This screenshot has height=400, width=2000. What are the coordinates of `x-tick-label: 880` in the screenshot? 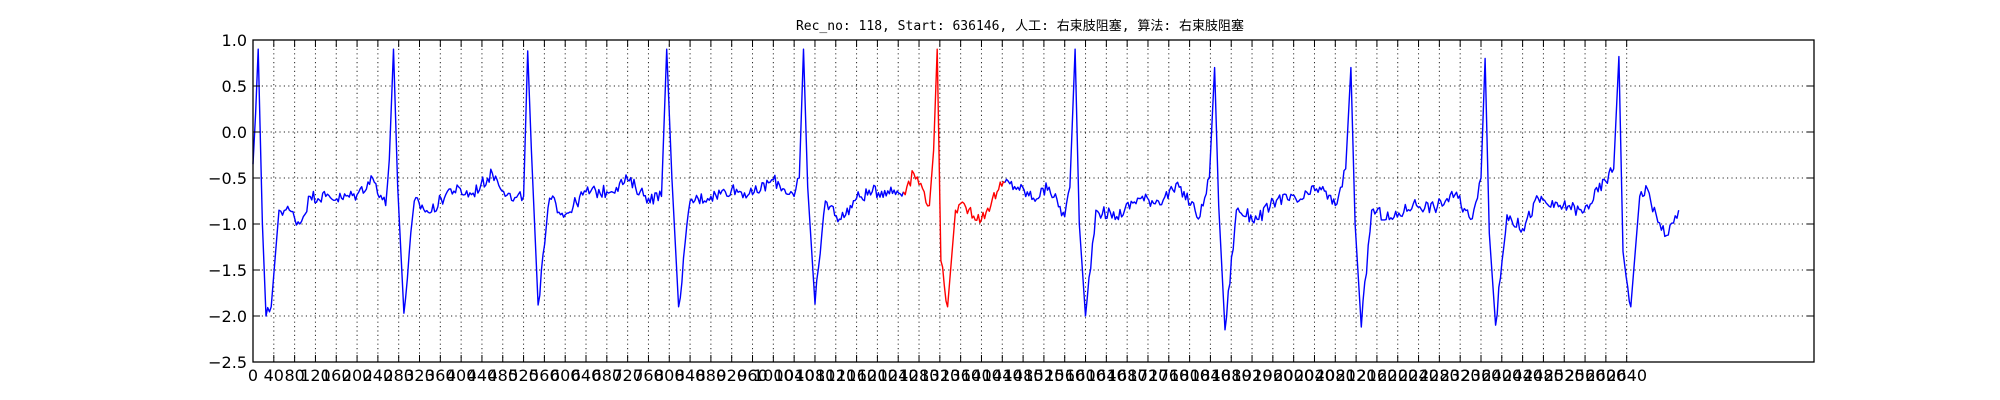 It's located at (711, 375).